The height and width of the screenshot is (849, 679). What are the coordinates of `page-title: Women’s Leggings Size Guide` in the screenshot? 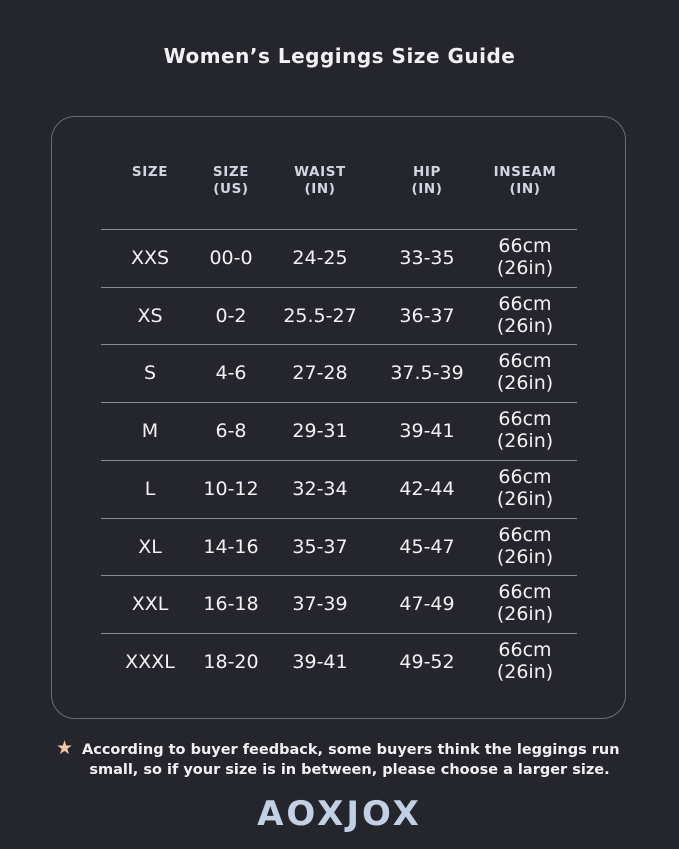 It's located at (339, 56).